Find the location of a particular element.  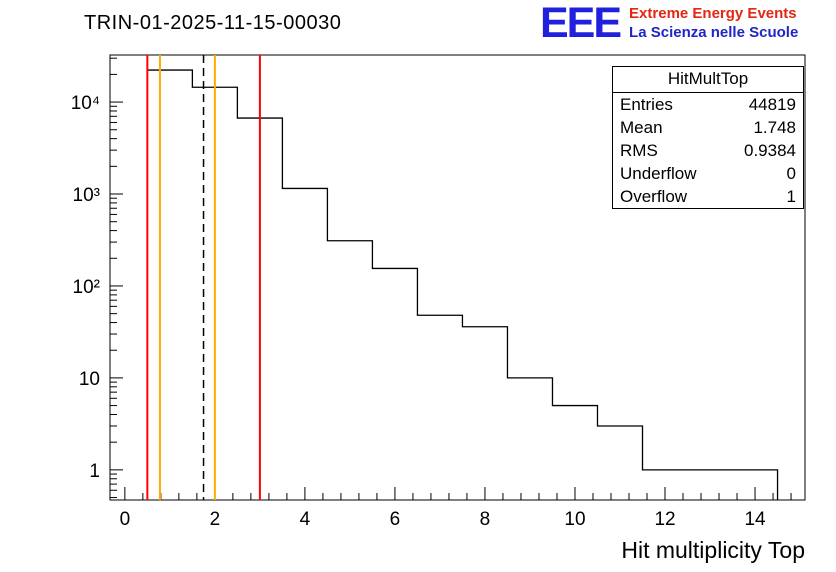

page-title: TRIN-01-2025-11-15-00030 is located at coordinates (213, 23).